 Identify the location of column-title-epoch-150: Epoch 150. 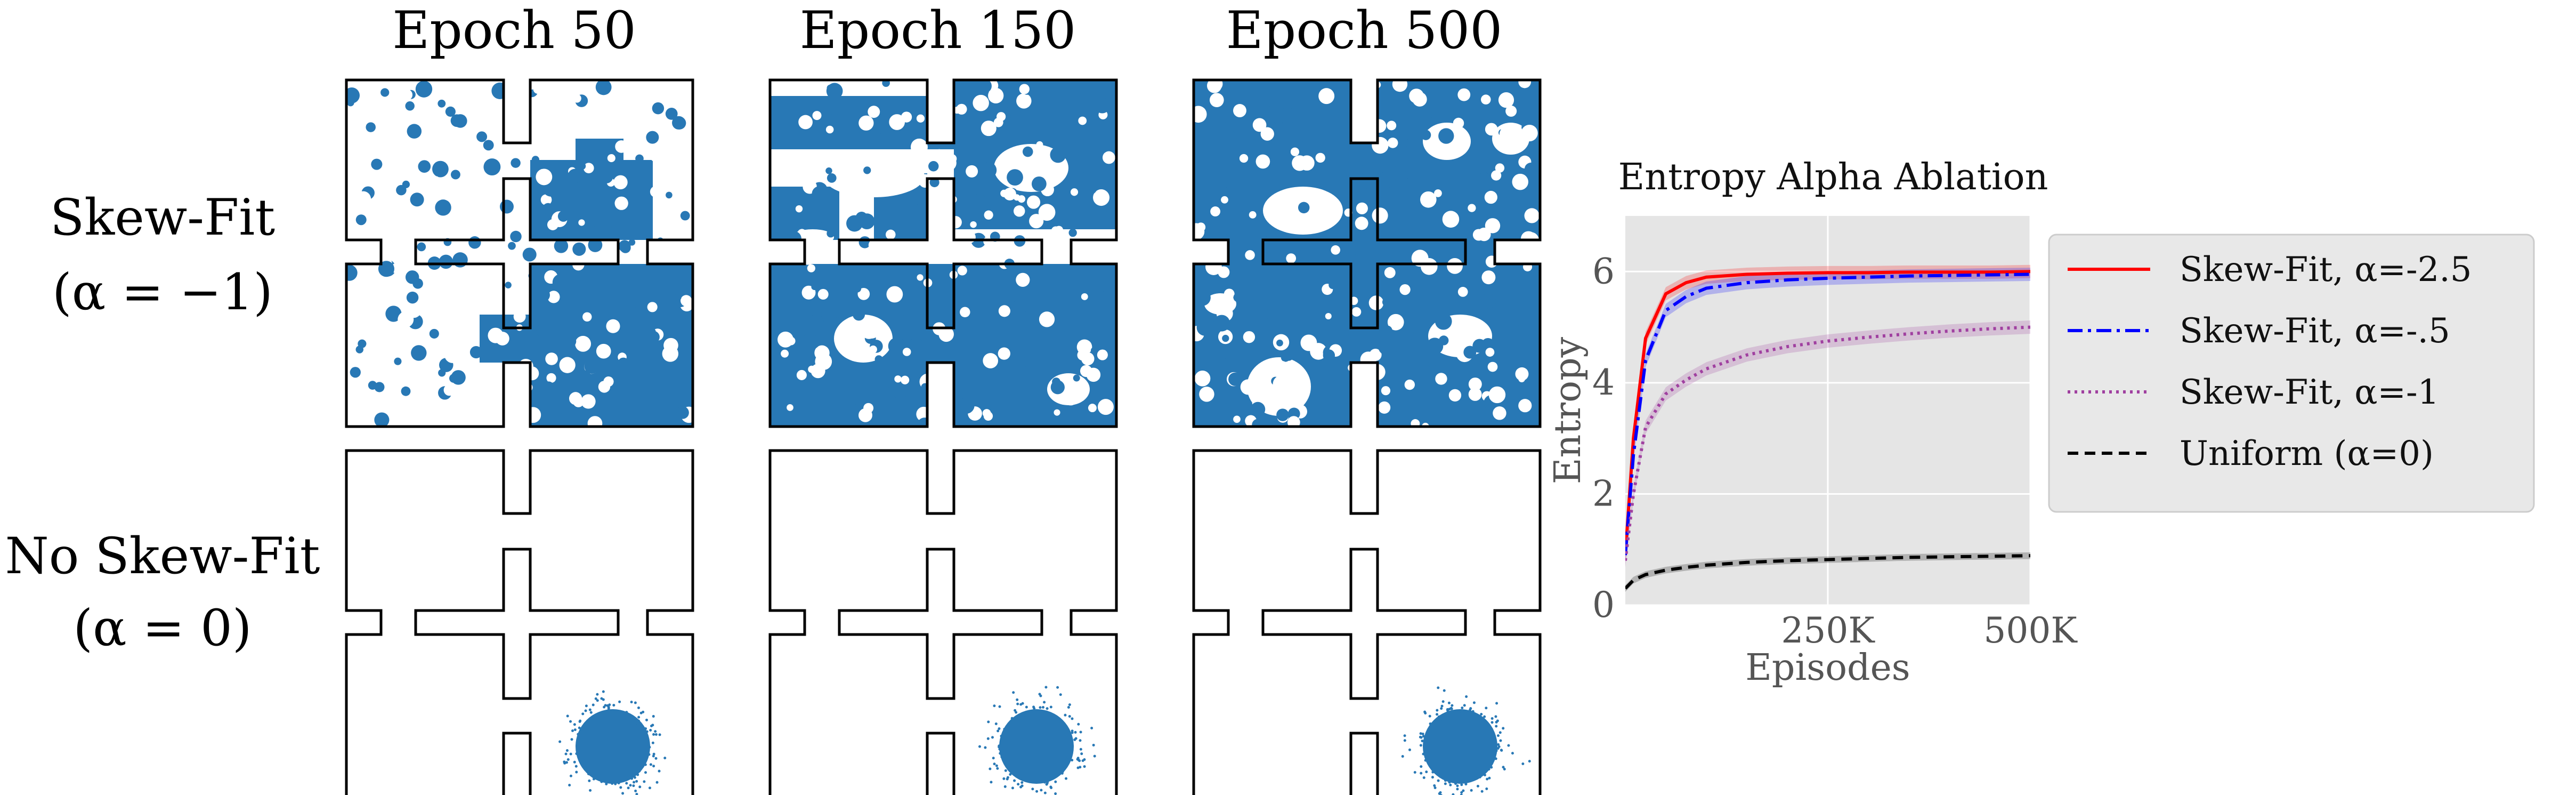
(938, 31).